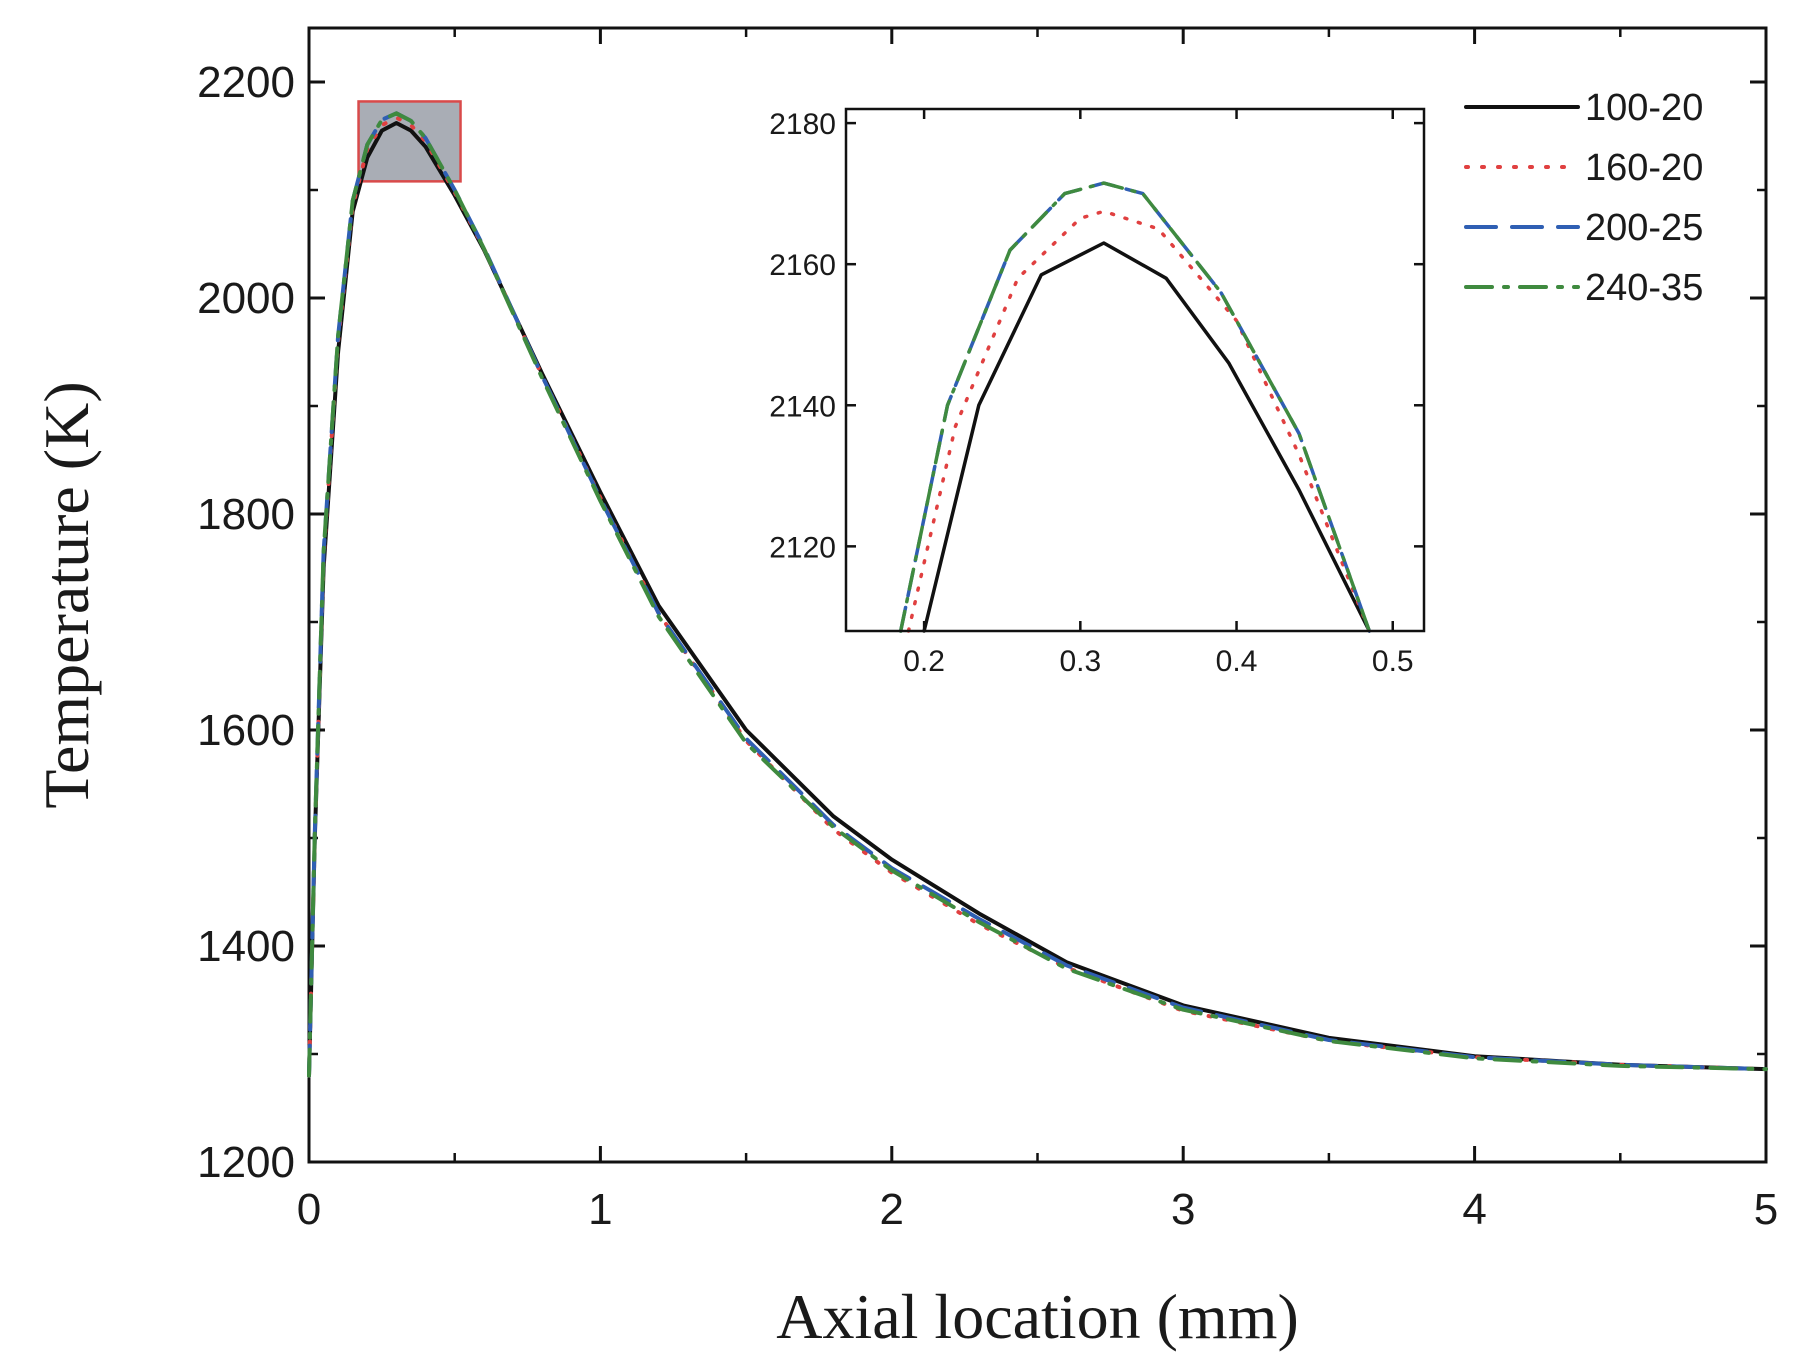 The width and height of the screenshot is (1808, 1370). Describe the element at coordinates (1644, 108) in the screenshot. I see `legend-label: 100-20` at that location.